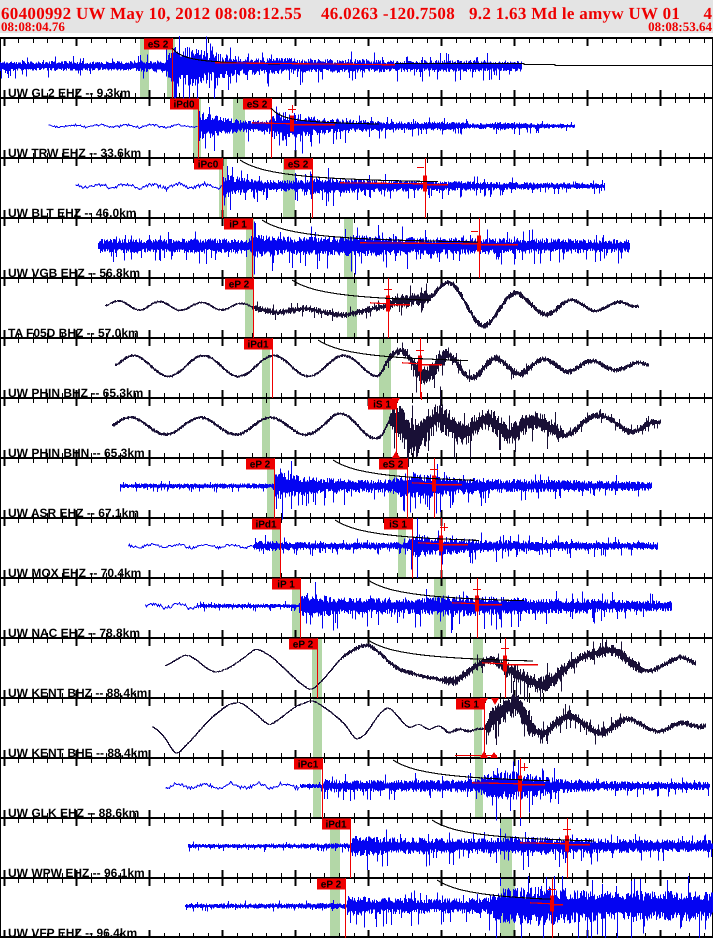 The height and width of the screenshot is (938, 713). Describe the element at coordinates (73, 333) in the screenshot. I see `svg-text: TA F05D BHZ -- 57.0km` at that location.